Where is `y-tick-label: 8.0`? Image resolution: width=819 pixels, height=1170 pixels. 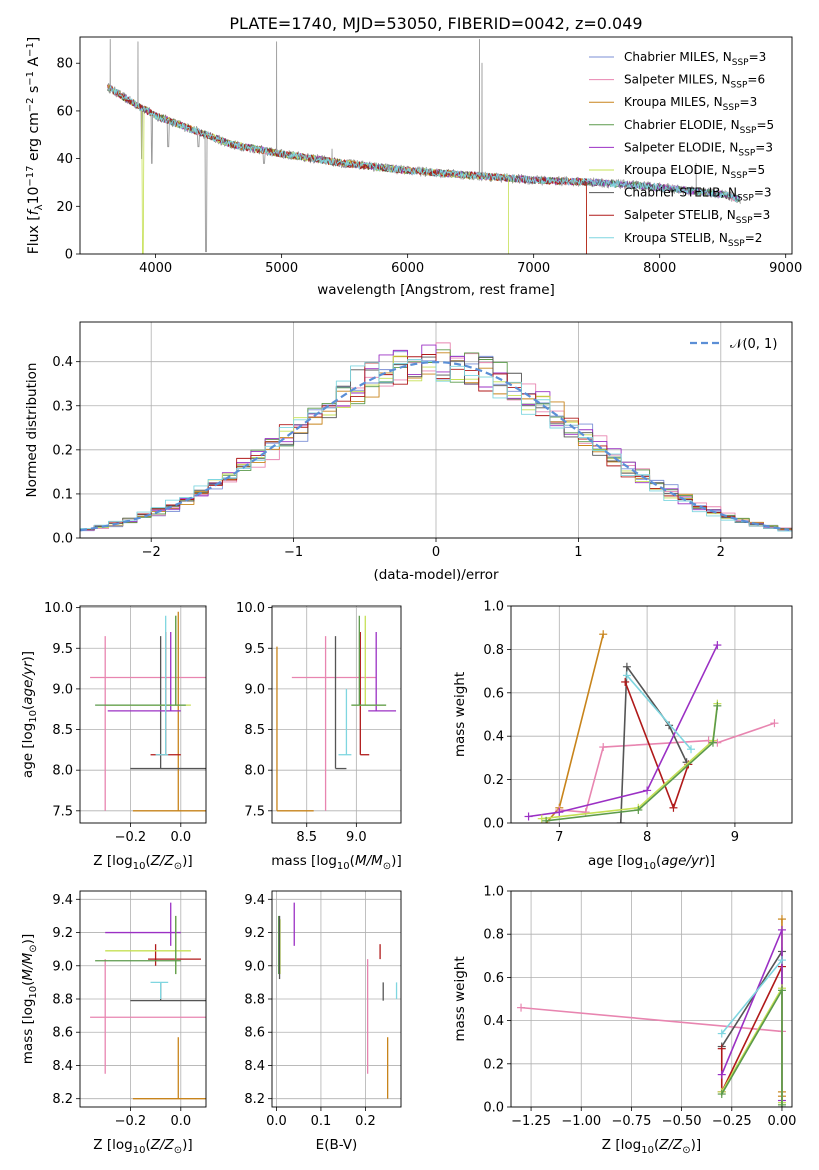
y-tick-label: 8.0 is located at coordinates (62, 771).